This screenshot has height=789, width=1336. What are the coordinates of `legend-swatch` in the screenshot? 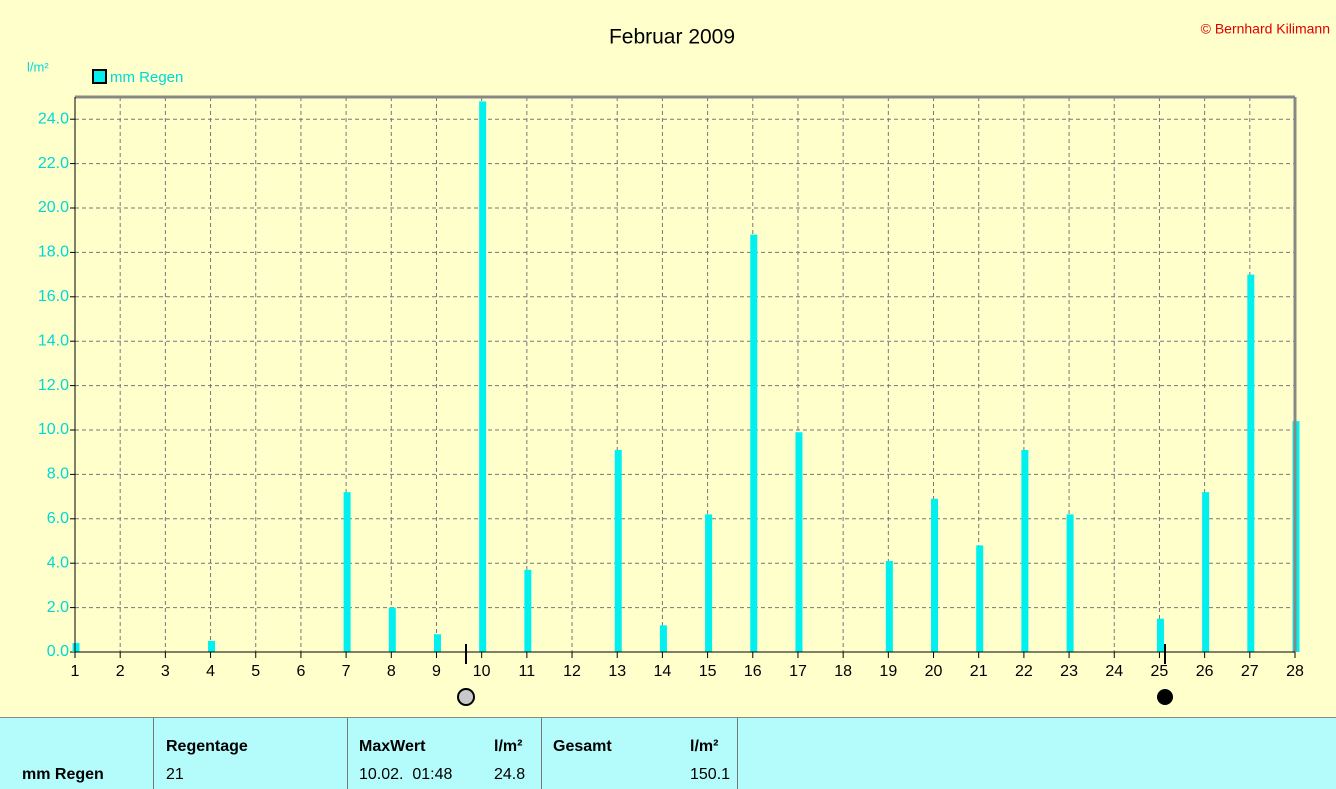 It's located at (99, 76).